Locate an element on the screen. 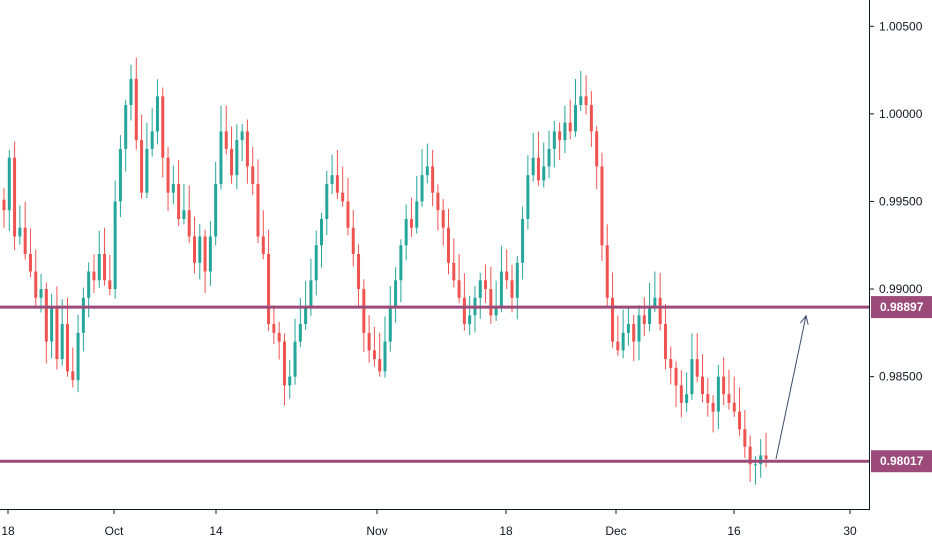 The height and width of the screenshot is (550, 932). price-axis: 1.00500 1.00000 0.99500 0.99000 0.98500 is located at coordinates (896, 201).